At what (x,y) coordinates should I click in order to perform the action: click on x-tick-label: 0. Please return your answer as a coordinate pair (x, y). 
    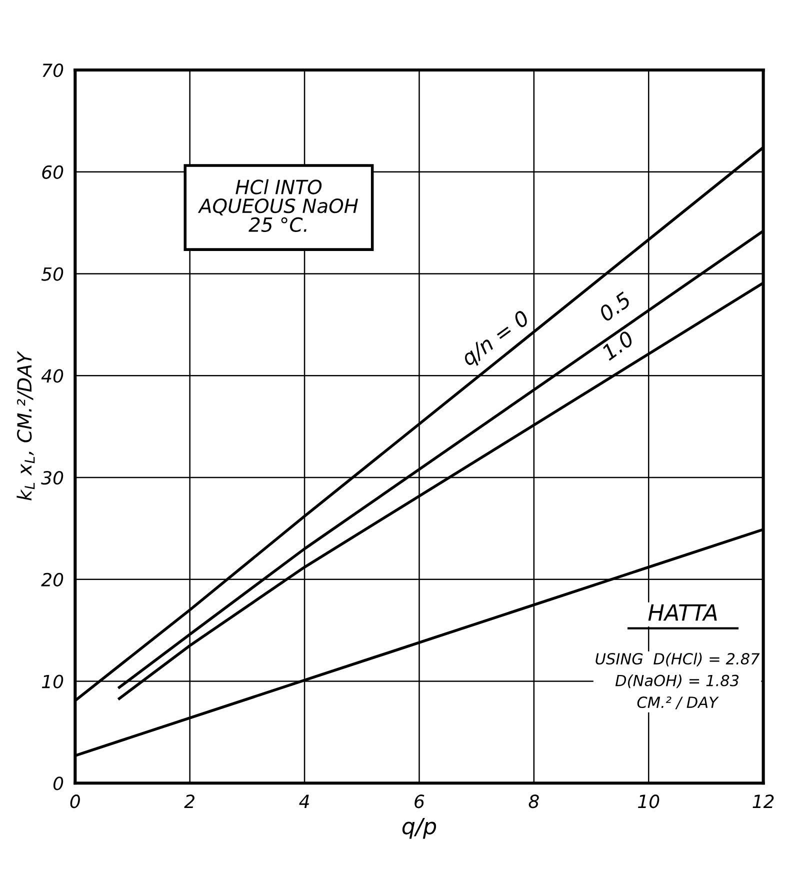
    Looking at the image, I should click on (75, 801).